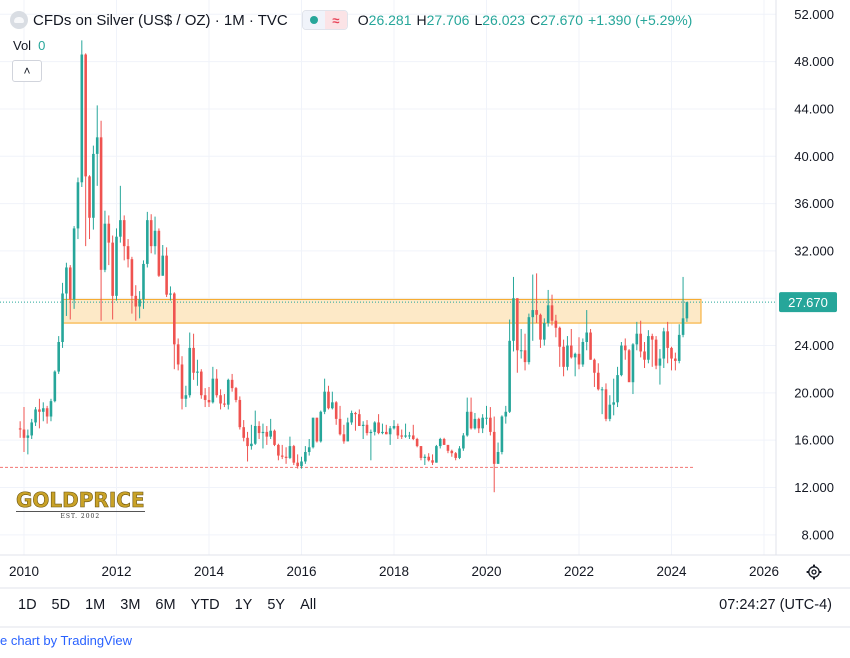 This screenshot has width=850, height=658. What do you see at coordinates (209, 571) in the screenshot?
I see `x-tick-label: 2014` at bounding box center [209, 571].